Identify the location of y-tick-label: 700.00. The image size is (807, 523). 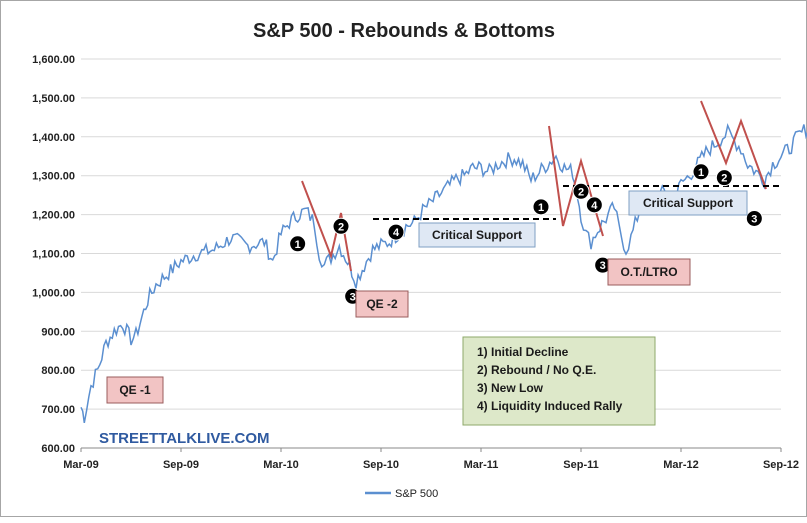
(58, 410).